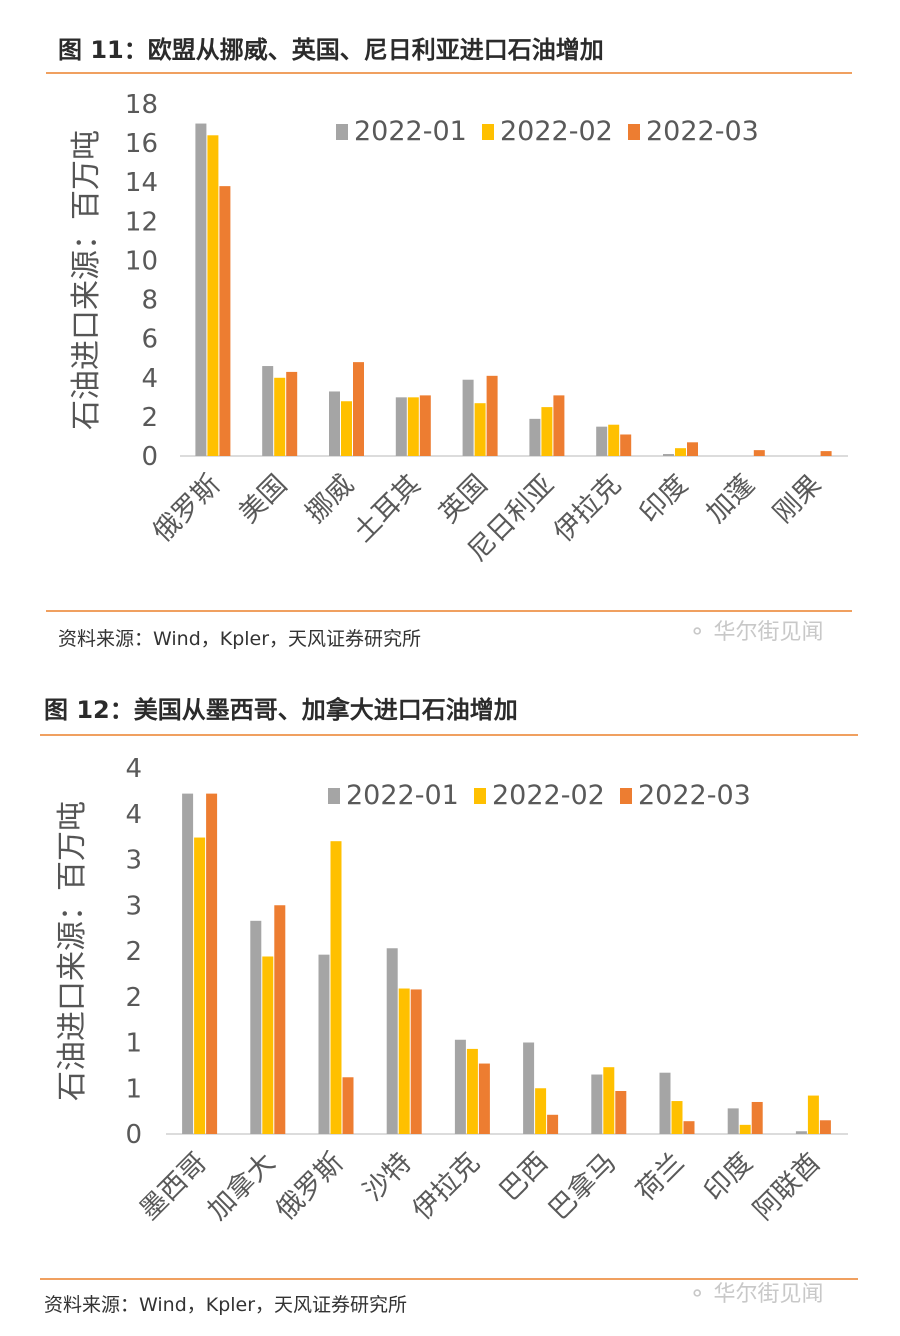 The image size is (900, 1336). What do you see at coordinates (263, 499) in the screenshot?
I see `x-tick-label: 美国` at bounding box center [263, 499].